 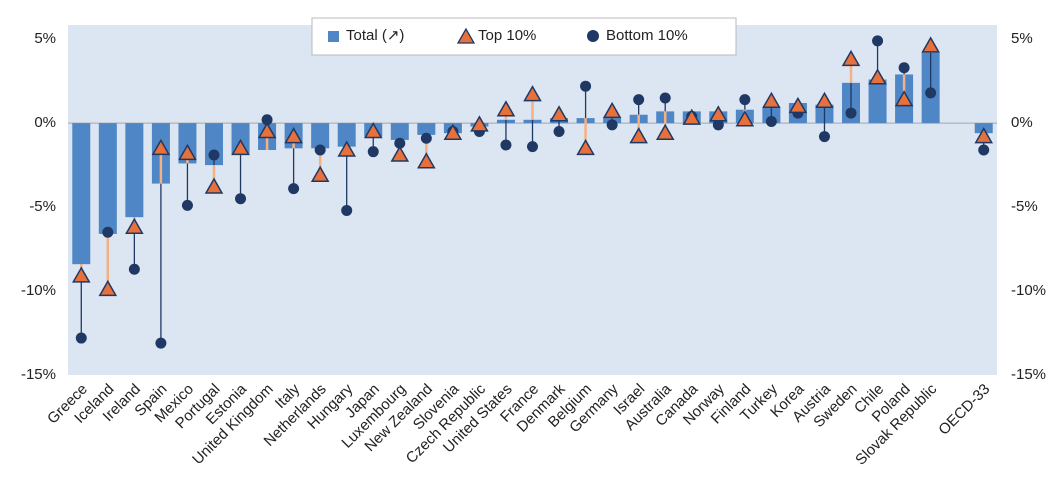 What do you see at coordinates (1024, 206) in the screenshot?
I see `y-tick-label-right: -5%` at bounding box center [1024, 206].